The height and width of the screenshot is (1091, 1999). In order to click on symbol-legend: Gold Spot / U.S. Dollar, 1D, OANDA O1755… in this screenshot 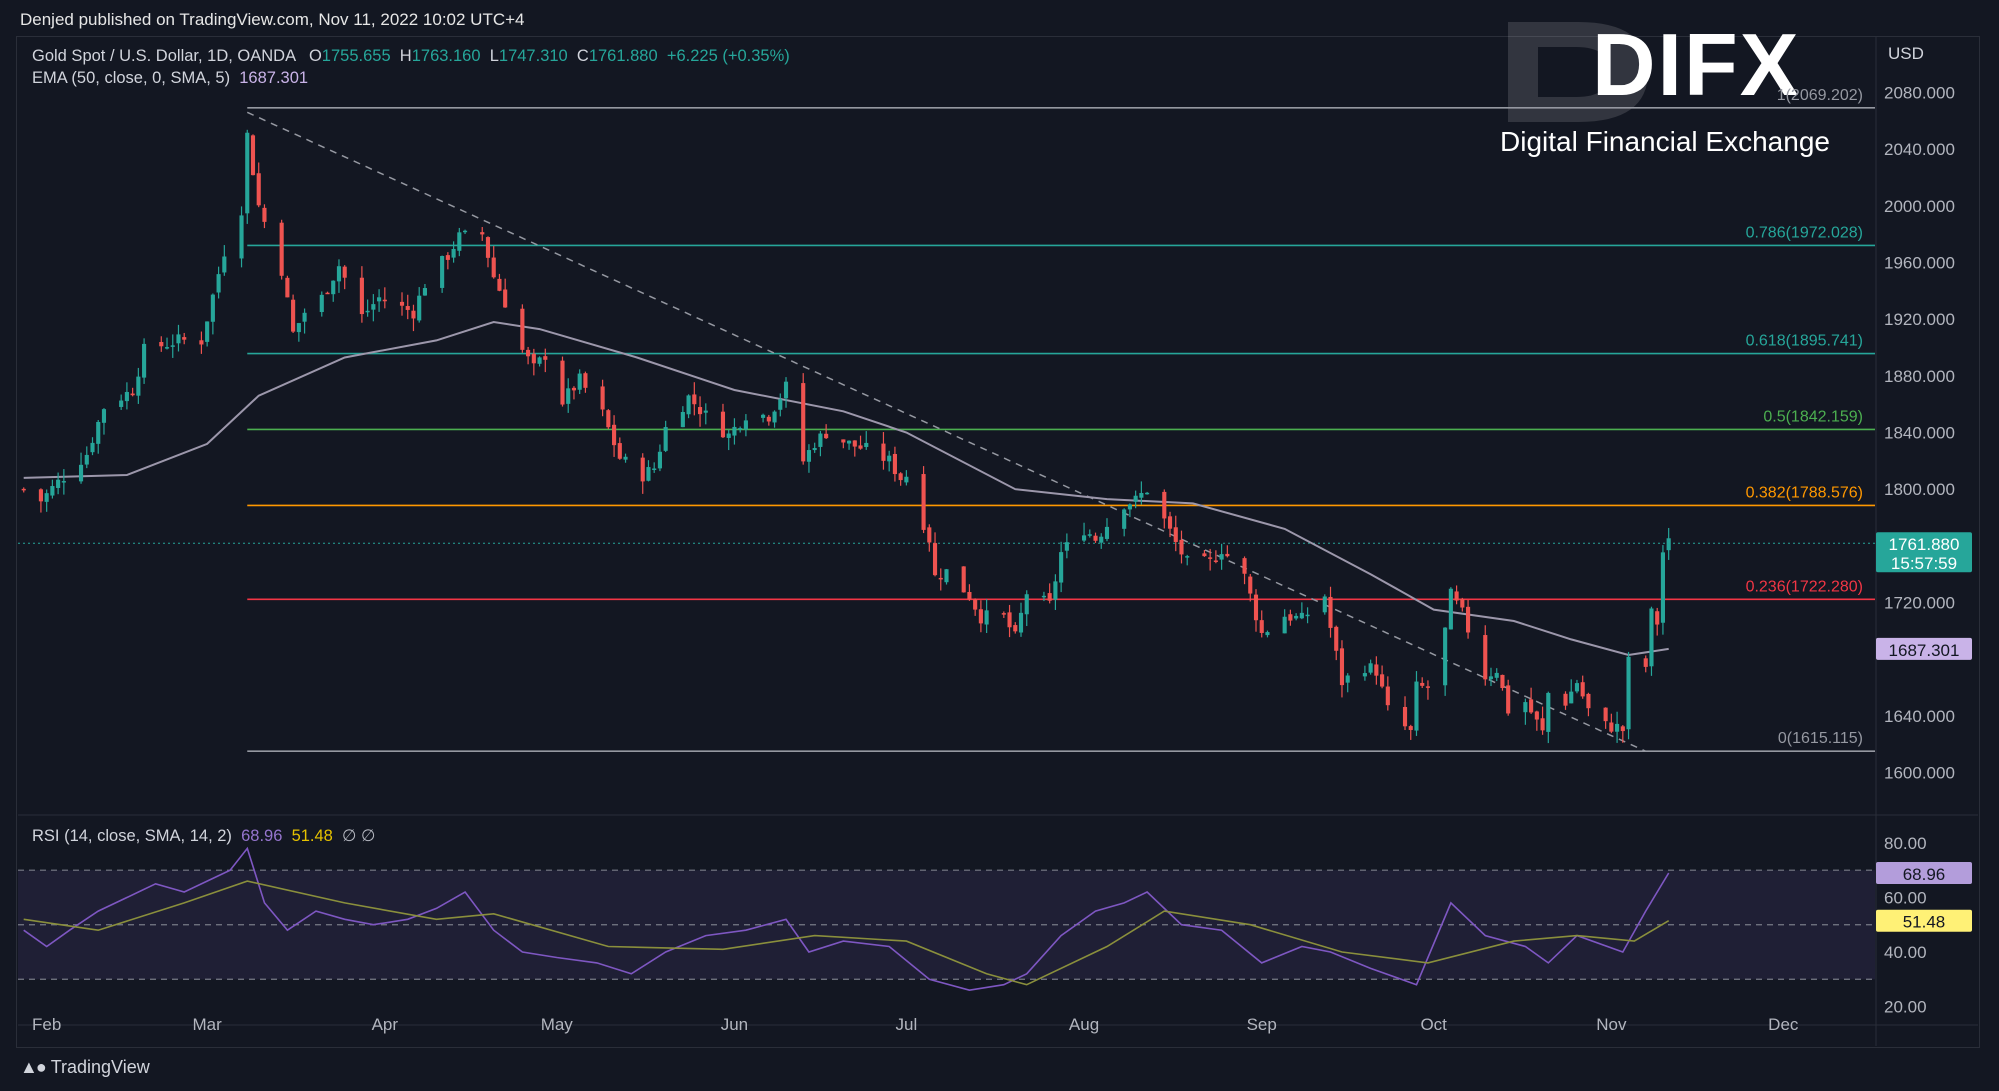, I will do `click(411, 56)`.